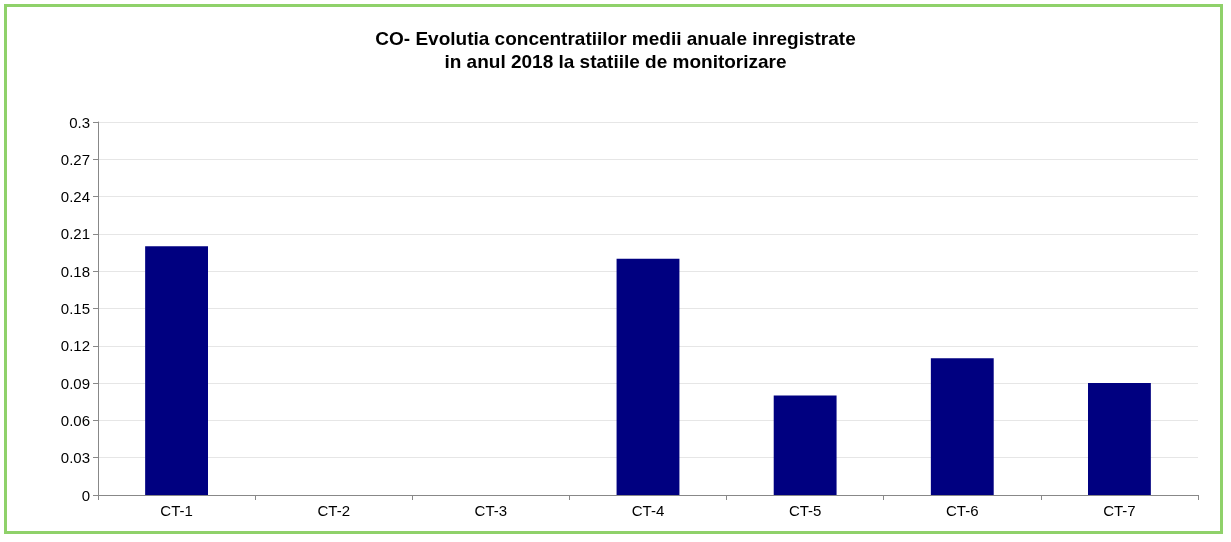 This screenshot has height=542, width=1231. What do you see at coordinates (75, 197) in the screenshot?
I see `y-tick-label: 0.24` at bounding box center [75, 197].